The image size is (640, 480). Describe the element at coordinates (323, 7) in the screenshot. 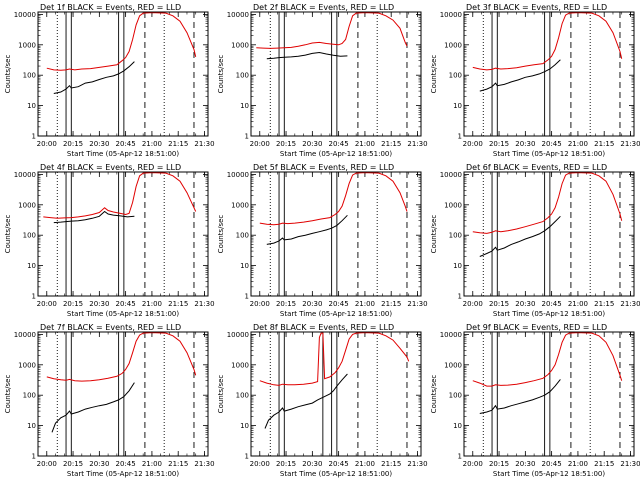

I see `panel-title: Det 2f BLACK = Events, RED = LLD` at that location.